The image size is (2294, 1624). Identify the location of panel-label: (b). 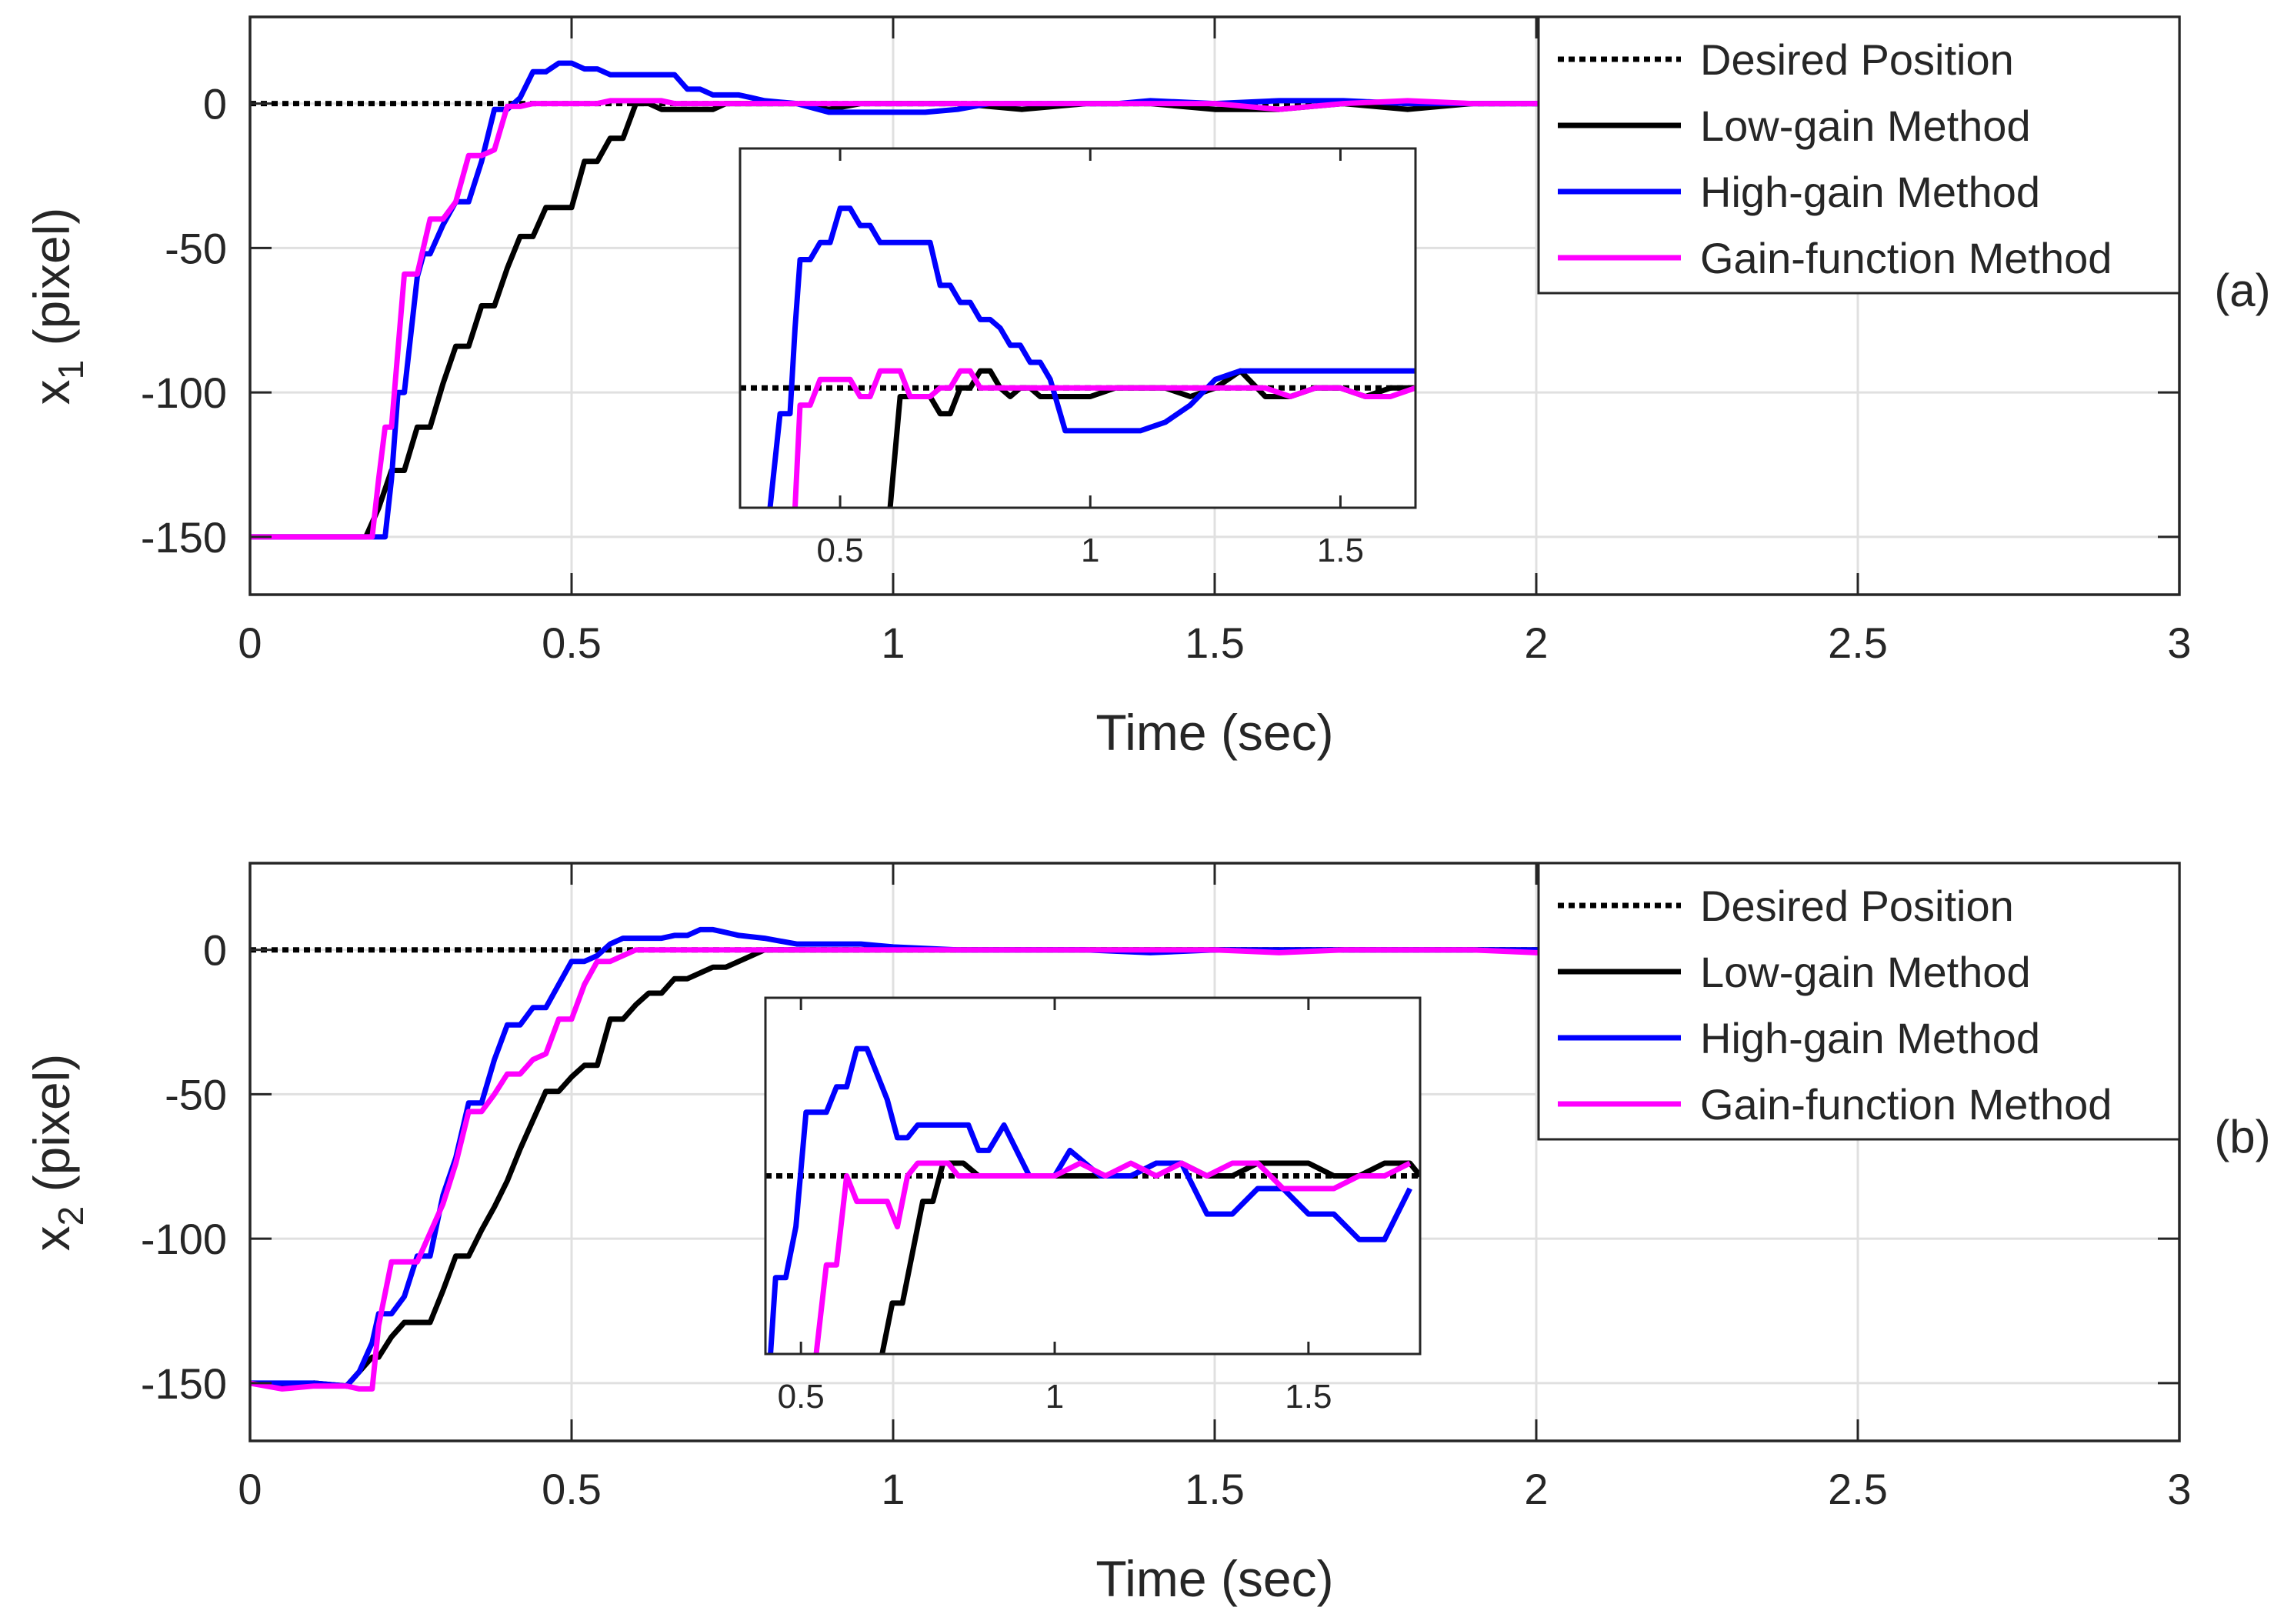
(2242, 1136).